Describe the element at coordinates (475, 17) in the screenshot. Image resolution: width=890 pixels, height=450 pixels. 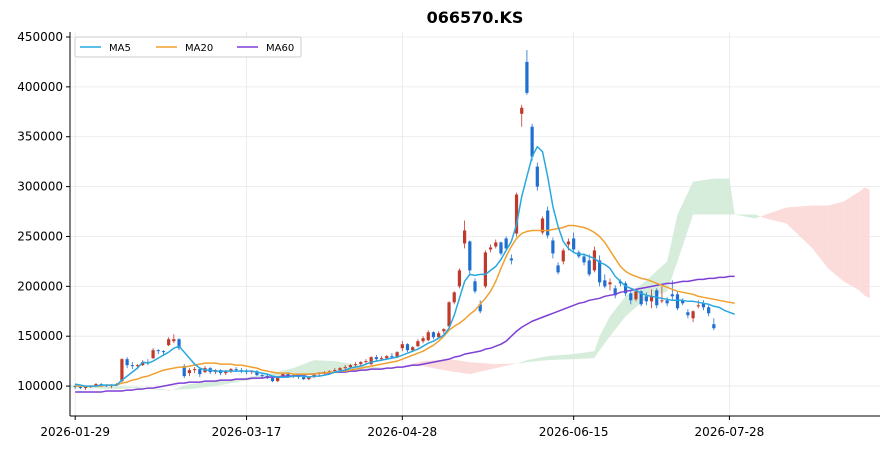
I see `chart-title: 066570.KS` at that location.